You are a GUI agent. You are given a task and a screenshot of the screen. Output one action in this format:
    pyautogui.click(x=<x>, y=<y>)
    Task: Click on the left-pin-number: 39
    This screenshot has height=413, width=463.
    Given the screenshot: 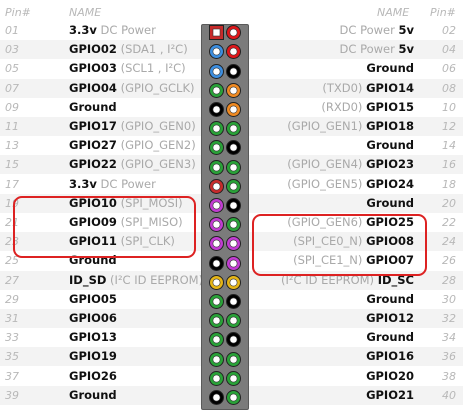 What is the action you would take?
    pyautogui.click(x=12, y=395)
    